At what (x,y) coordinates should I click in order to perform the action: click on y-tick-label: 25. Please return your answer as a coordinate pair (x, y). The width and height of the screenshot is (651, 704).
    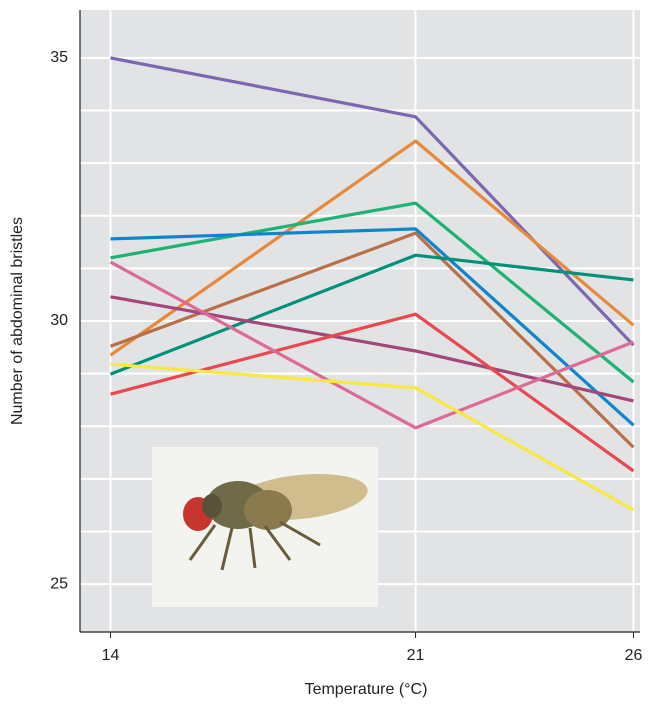
    Looking at the image, I should click on (59, 583).